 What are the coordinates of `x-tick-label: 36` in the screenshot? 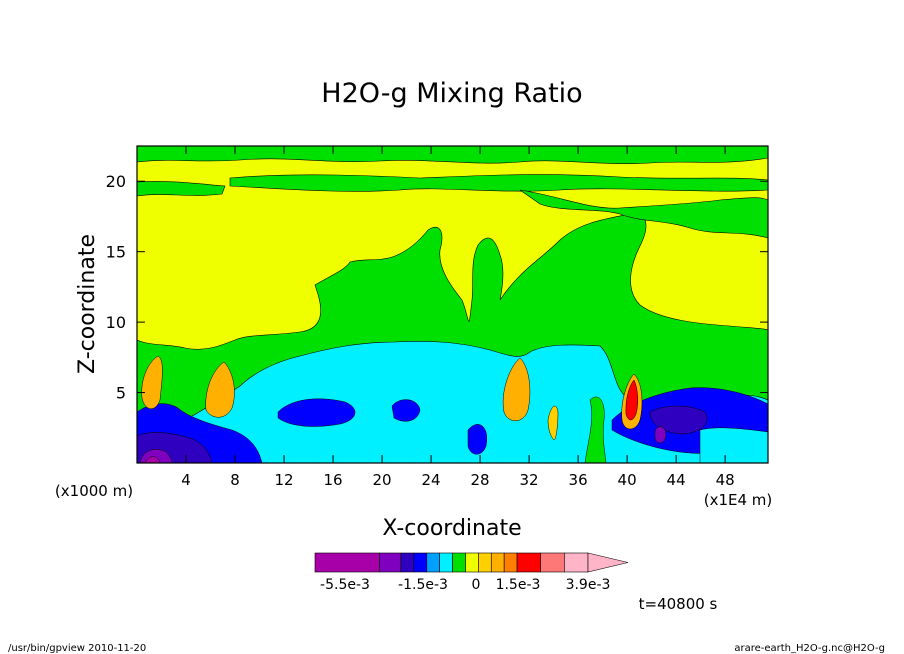 It's located at (578, 480).